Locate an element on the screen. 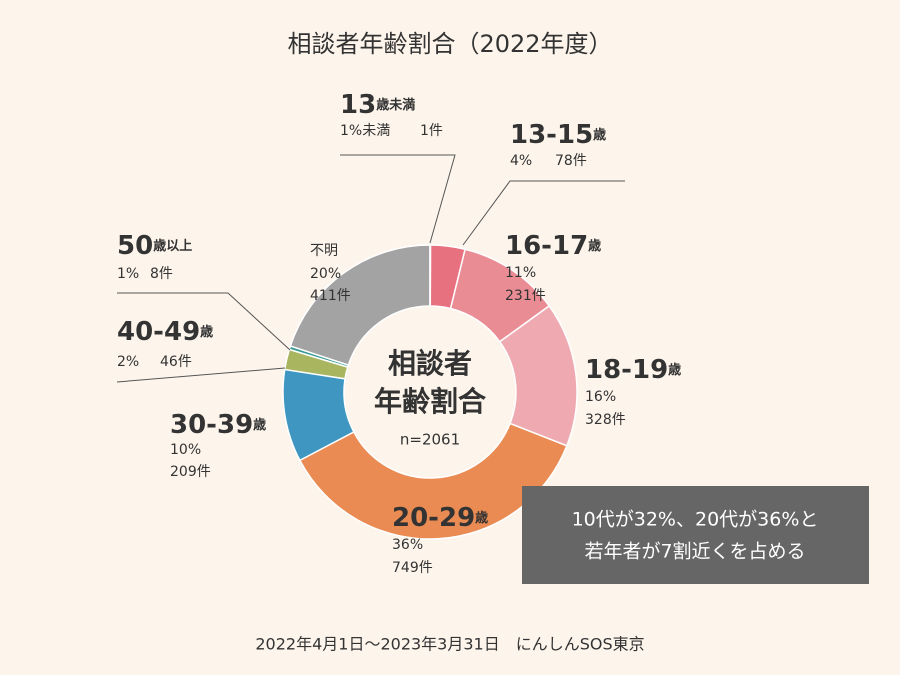 The width and height of the screenshot is (900, 675). value-label: 1件 is located at coordinates (431, 131).